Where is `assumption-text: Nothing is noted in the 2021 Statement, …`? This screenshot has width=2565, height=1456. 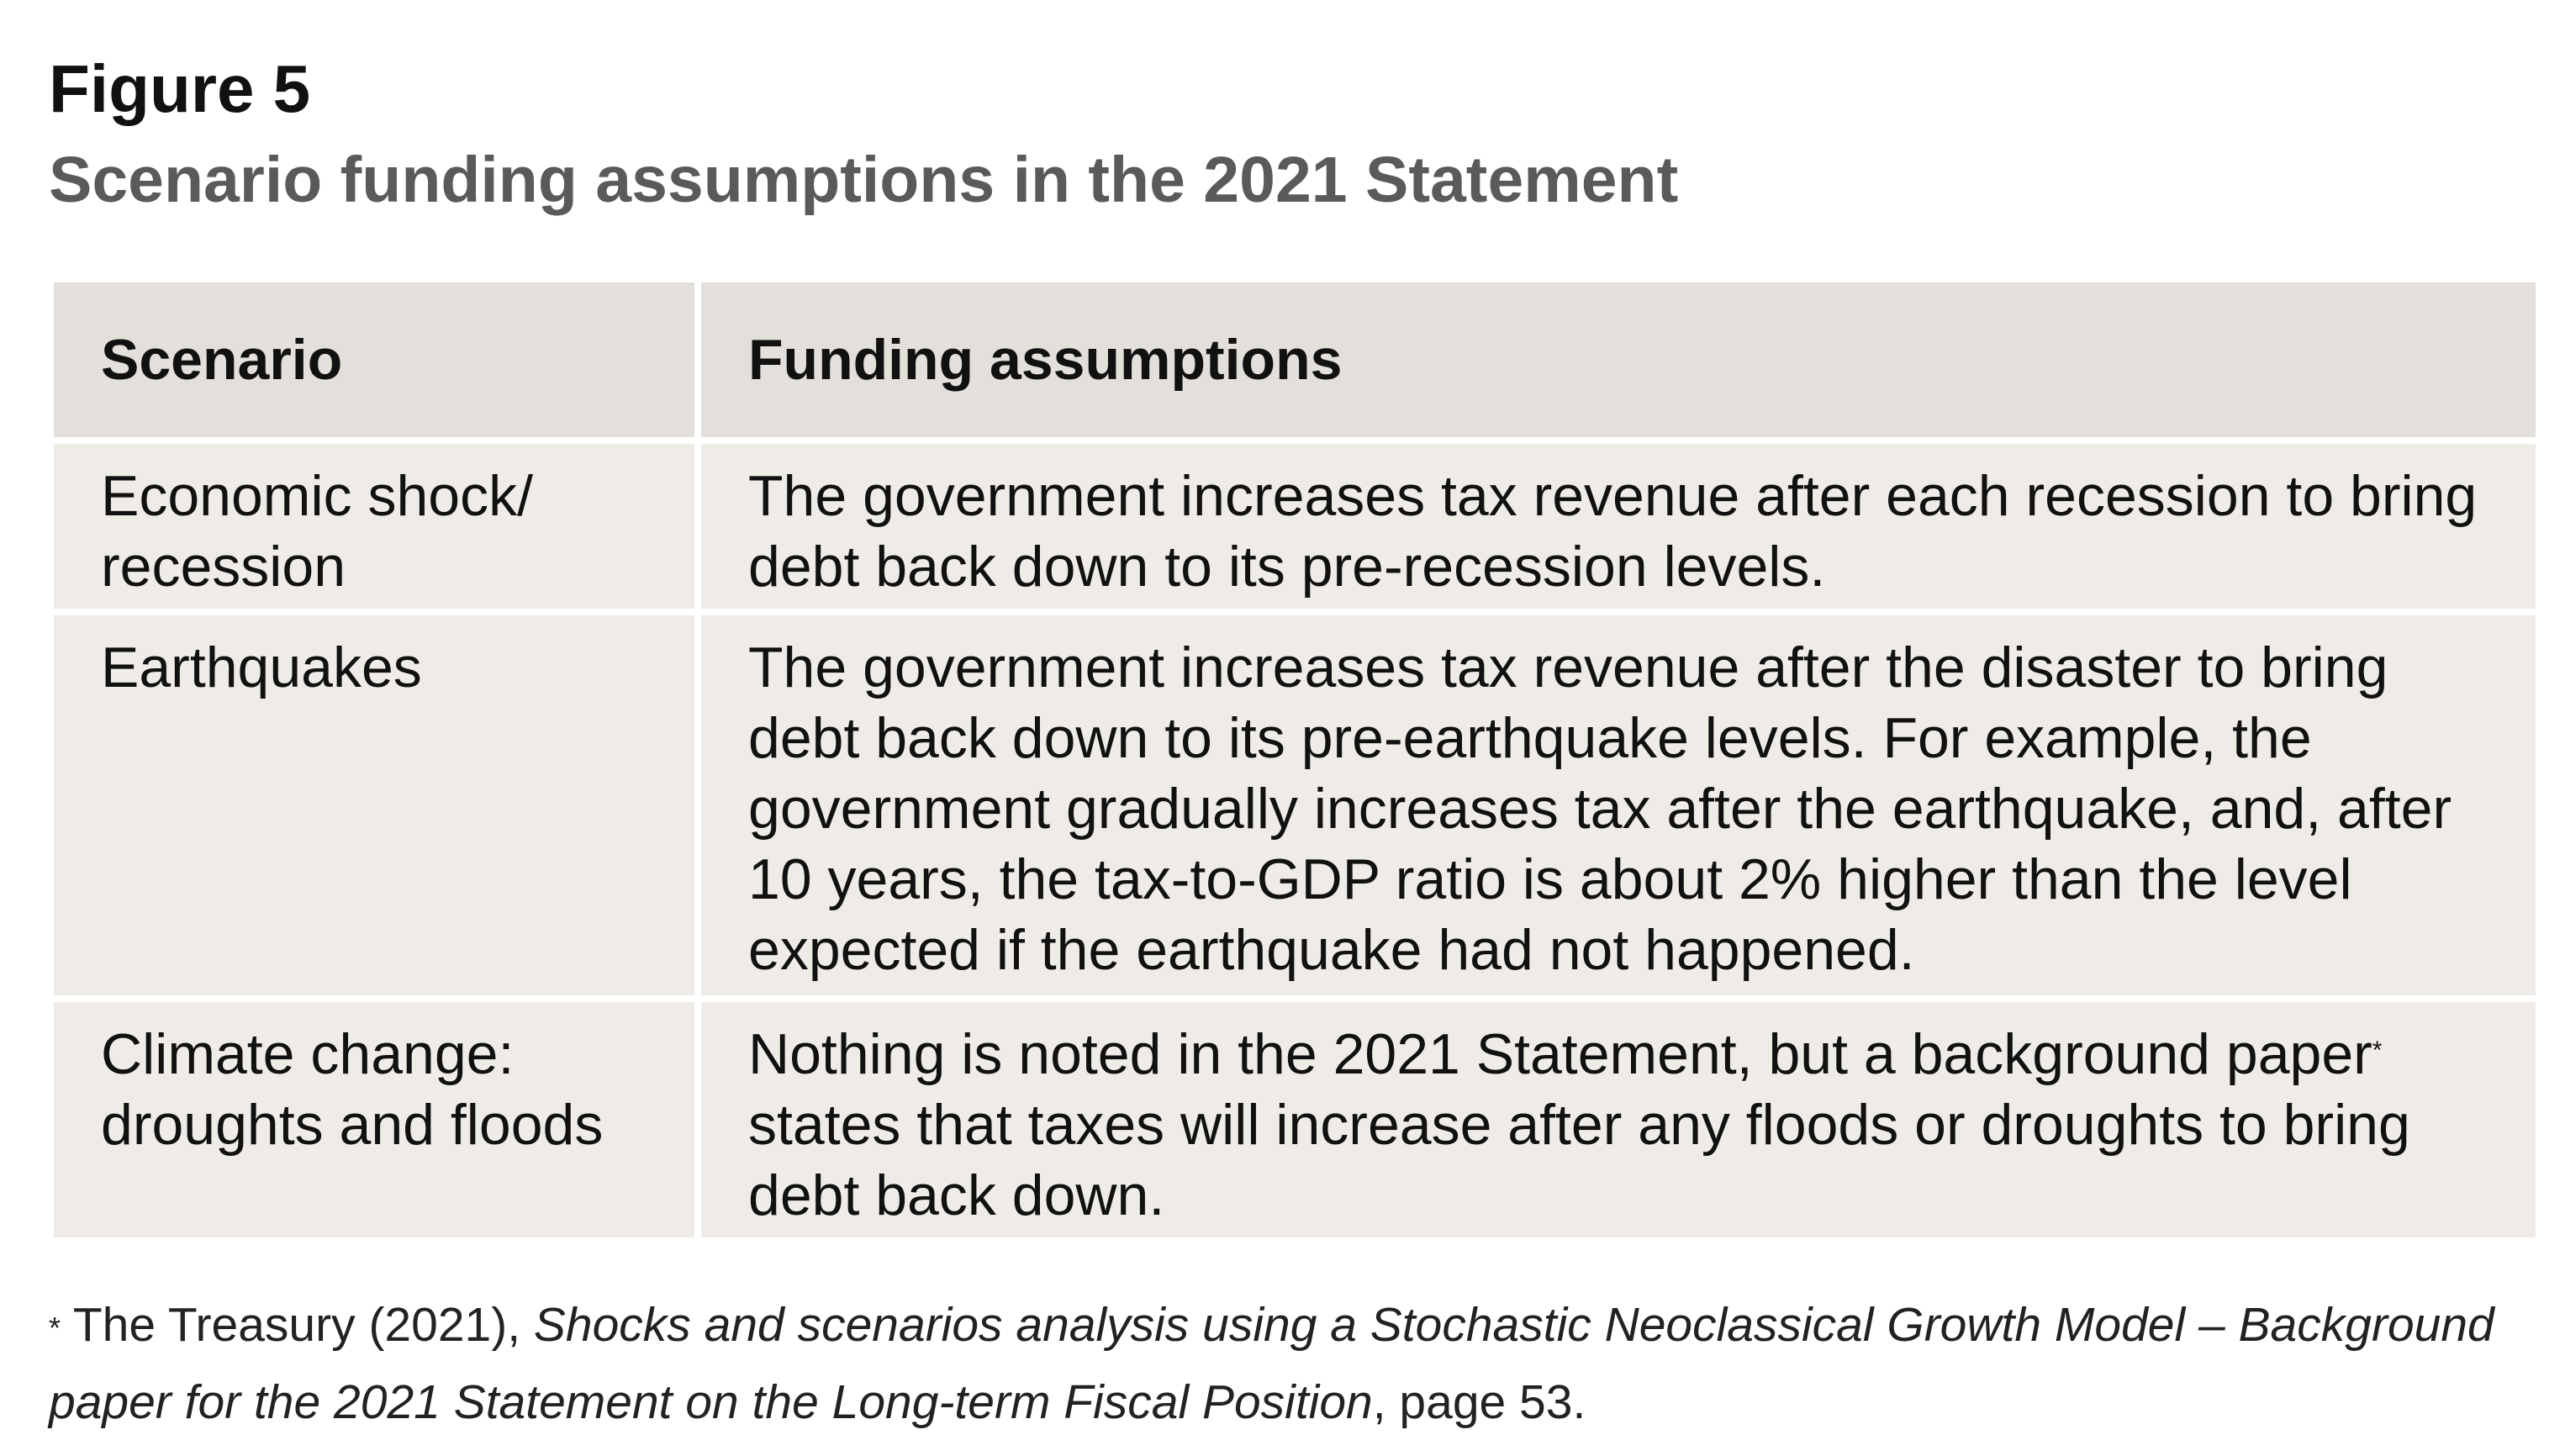 assumption-text: Nothing is noted in the 2021 Statement, … is located at coordinates (1560, 1054).